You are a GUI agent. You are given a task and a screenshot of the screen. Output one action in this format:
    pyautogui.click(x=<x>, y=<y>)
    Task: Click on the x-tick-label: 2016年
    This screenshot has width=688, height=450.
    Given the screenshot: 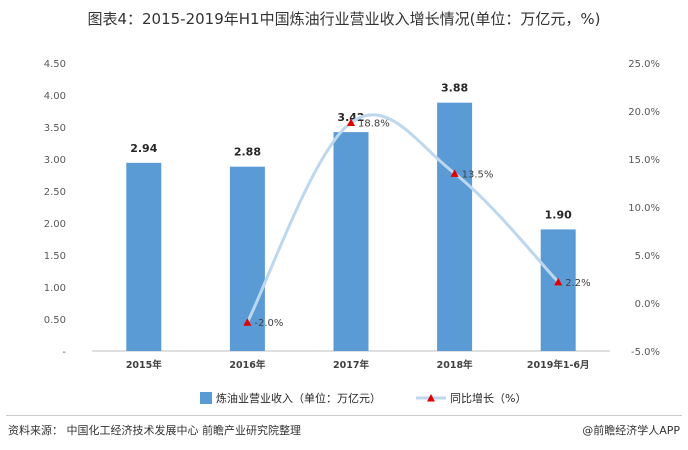 What is the action you would take?
    pyautogui.click(x=247, y=365)
    